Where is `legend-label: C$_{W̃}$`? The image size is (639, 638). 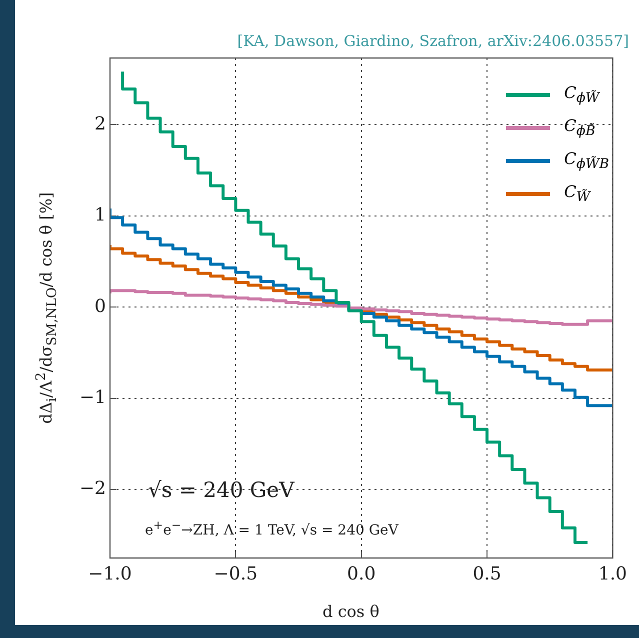
legend-label: C$_{W̃}$ is located at coordinates (577, 194).